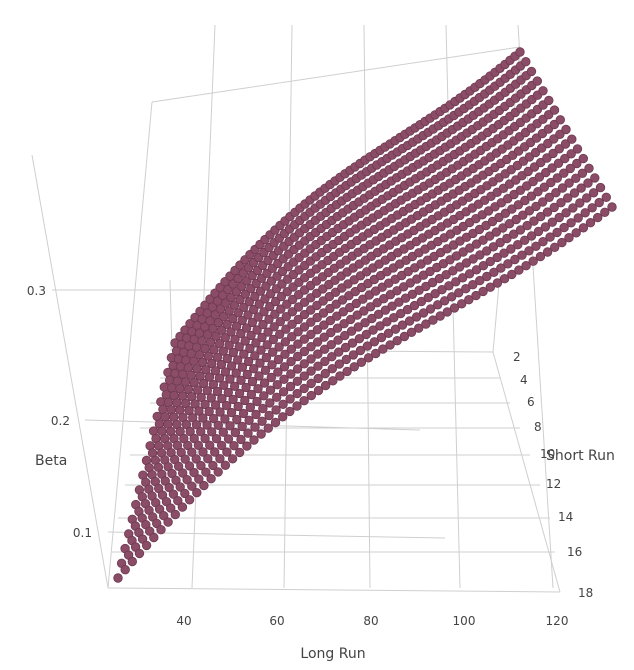  I want to click on y-tick-label: 12, so click(553, 484).